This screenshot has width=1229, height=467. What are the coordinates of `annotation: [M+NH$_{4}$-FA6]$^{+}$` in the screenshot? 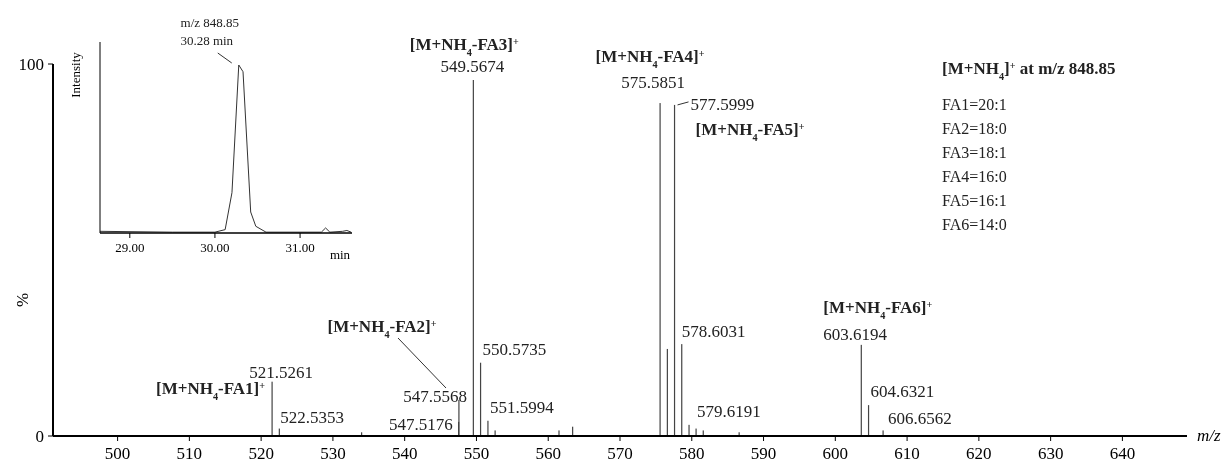 It's located at (878, 309).